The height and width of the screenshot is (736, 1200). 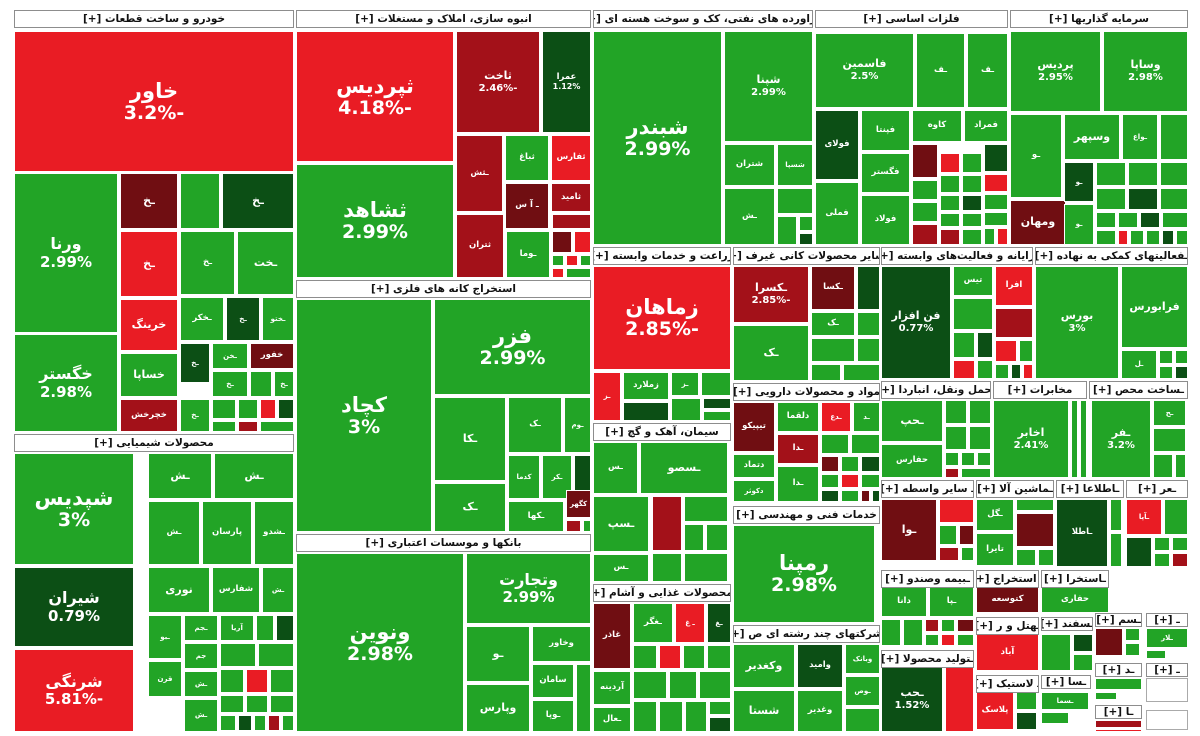 I want to click on sector-header-mini-5: ـا [+], so click(x=1118, y=712).